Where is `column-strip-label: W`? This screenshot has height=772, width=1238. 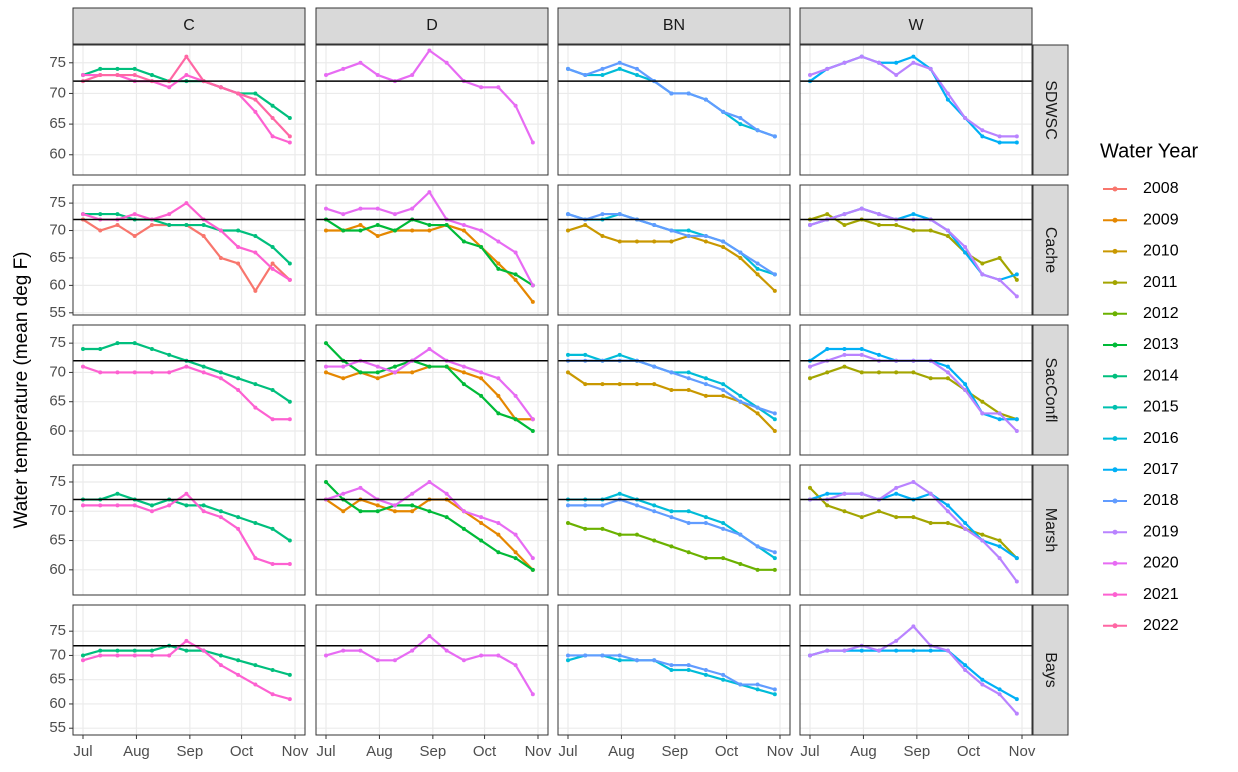
column-strip-label: W is located at coordinates (916, 25).